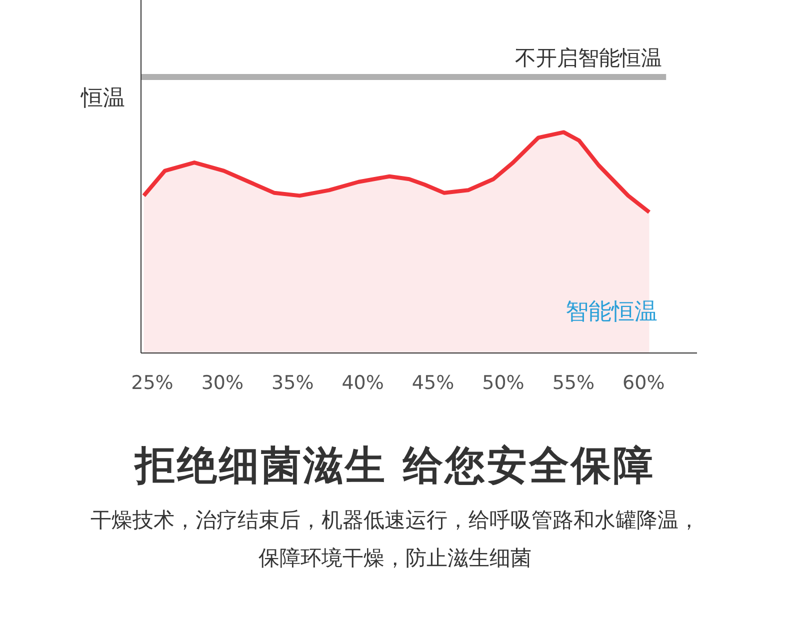 This screenshot has height=636, width=790. Describe the element at coordinates (588, 58) in the screenshot. I see `series-label: 不开启智能恒温` at that location.